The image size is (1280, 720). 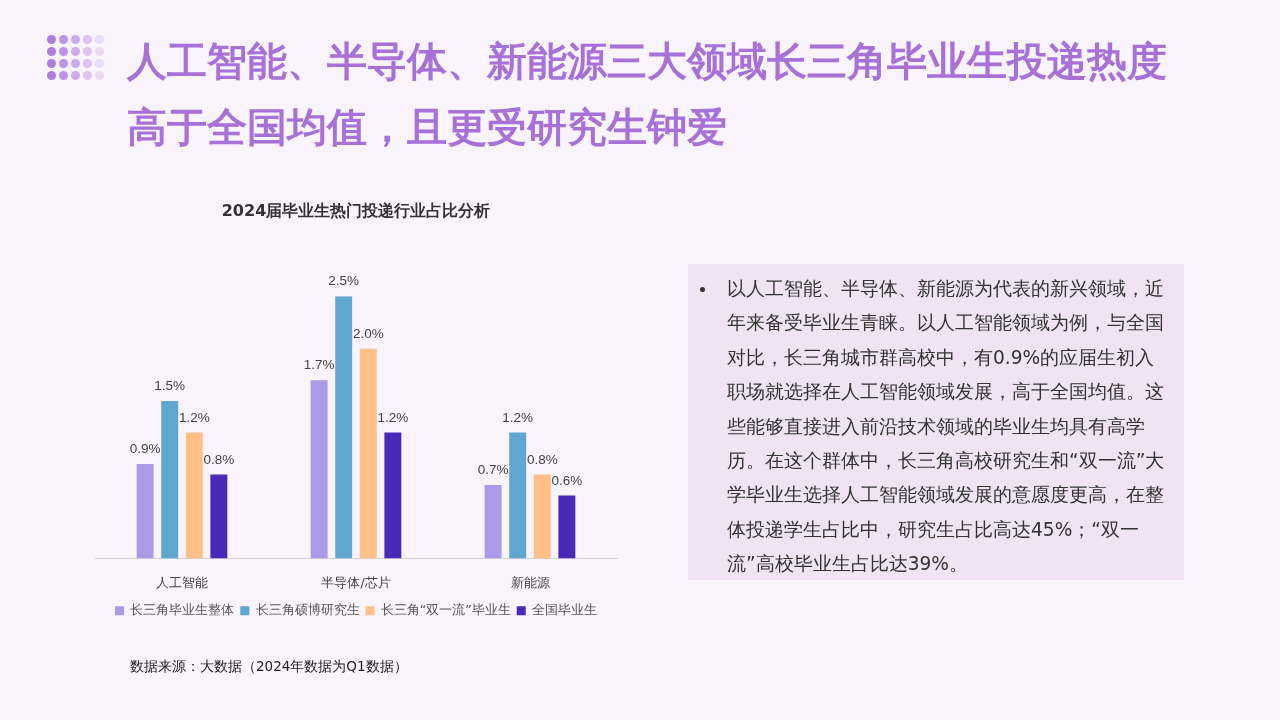 What do you see at coordinates (493, 470) in the screenshot?
I see `data-label: 0.7%` at bounding box center [493, 470].